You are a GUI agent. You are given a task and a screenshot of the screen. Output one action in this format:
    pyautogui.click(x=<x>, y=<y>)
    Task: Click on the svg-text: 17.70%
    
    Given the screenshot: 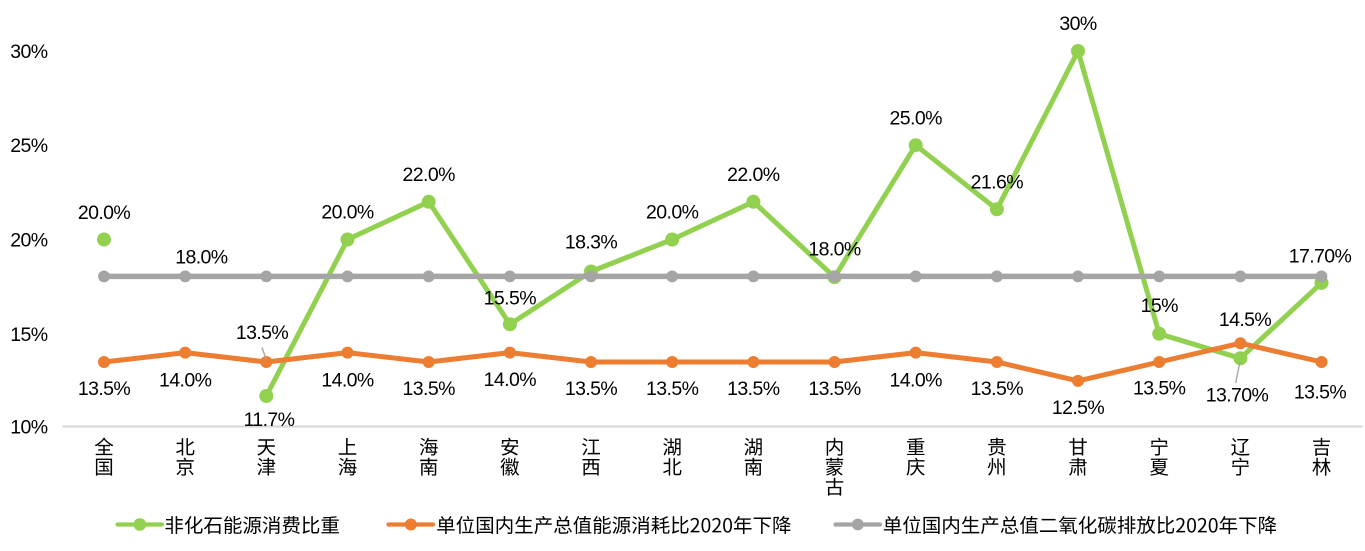 What is the action you would take?
    pyautogui.click(x=1320, y=257)
    